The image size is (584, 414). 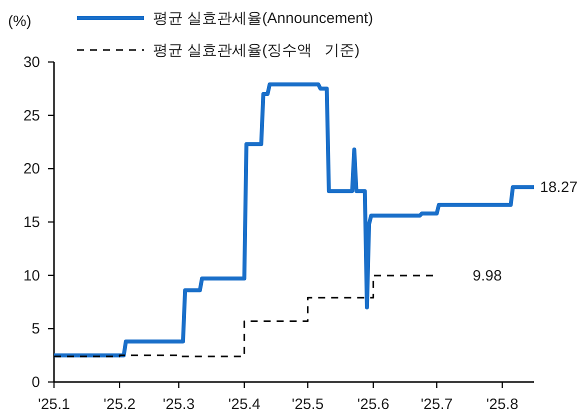 What do you see at coordinates (178, 404) in the screenshot?
I see `x-tick-label: '25.3` at bounding box center [178, 404].